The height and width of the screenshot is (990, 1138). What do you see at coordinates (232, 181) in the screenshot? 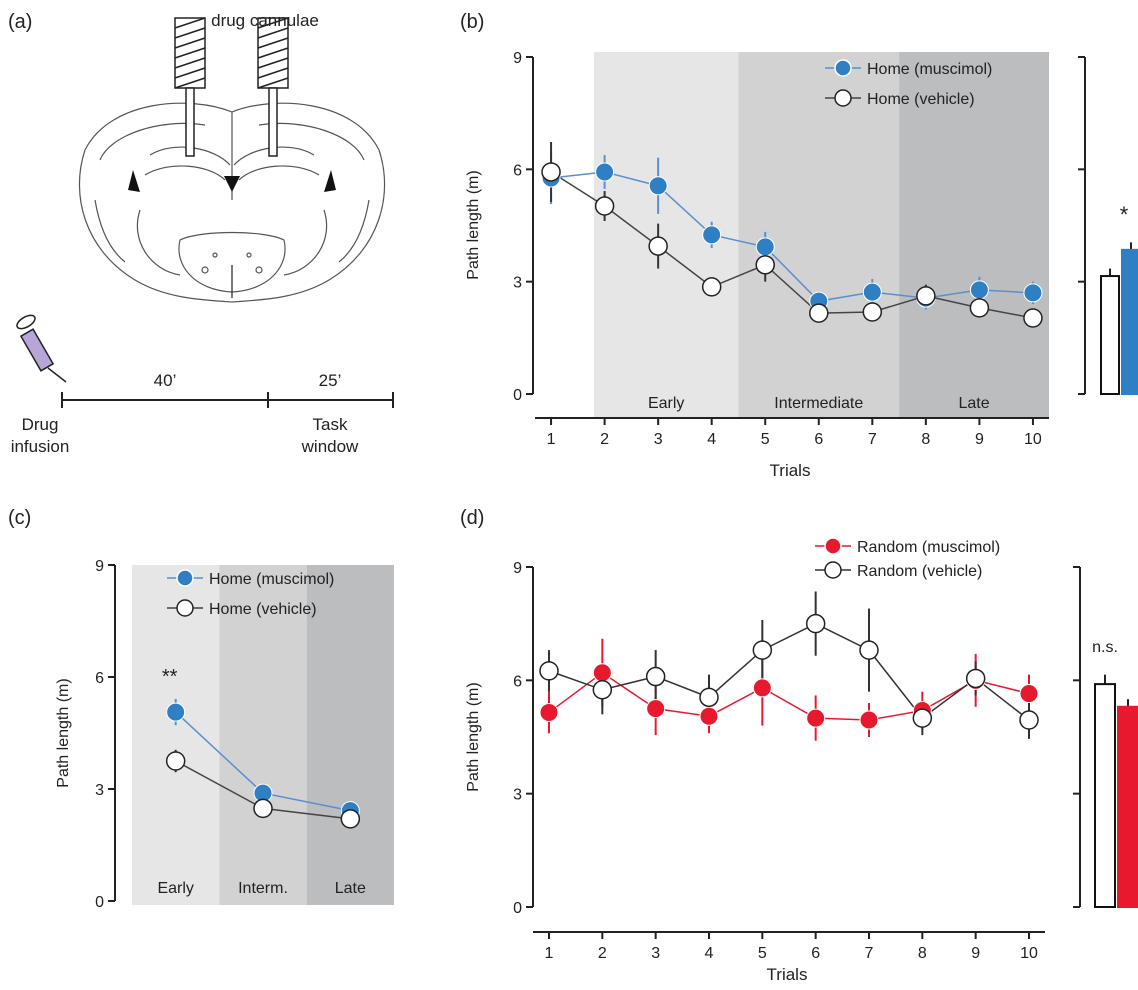
I see `ventricle` at bounding box center [232, 181].